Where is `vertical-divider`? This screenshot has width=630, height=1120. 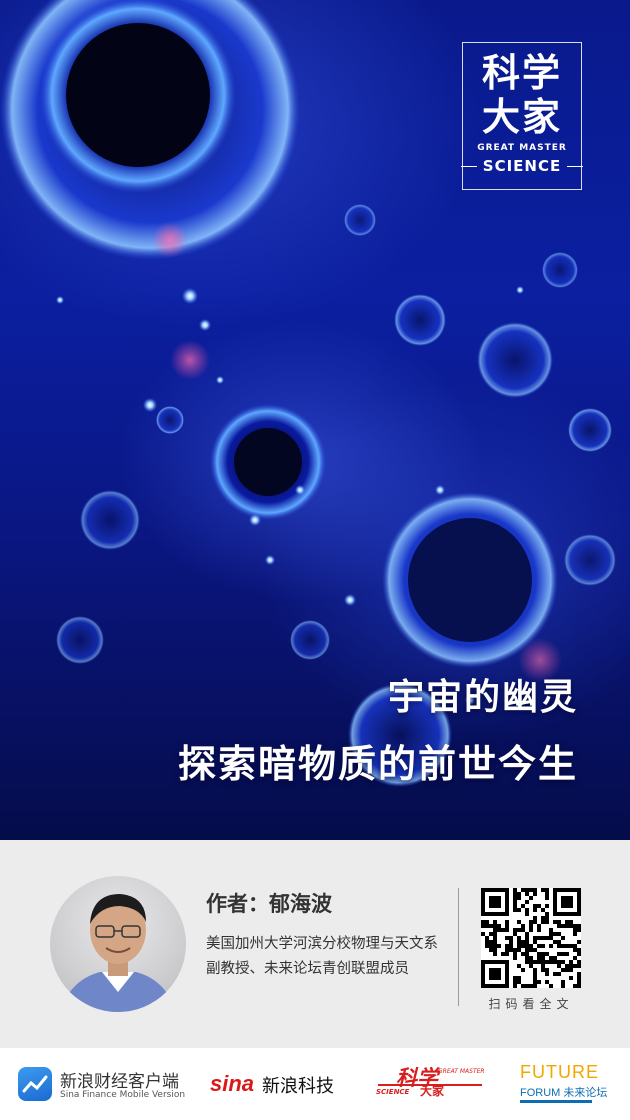
vertical-divider is located at coordinates (458, 947).